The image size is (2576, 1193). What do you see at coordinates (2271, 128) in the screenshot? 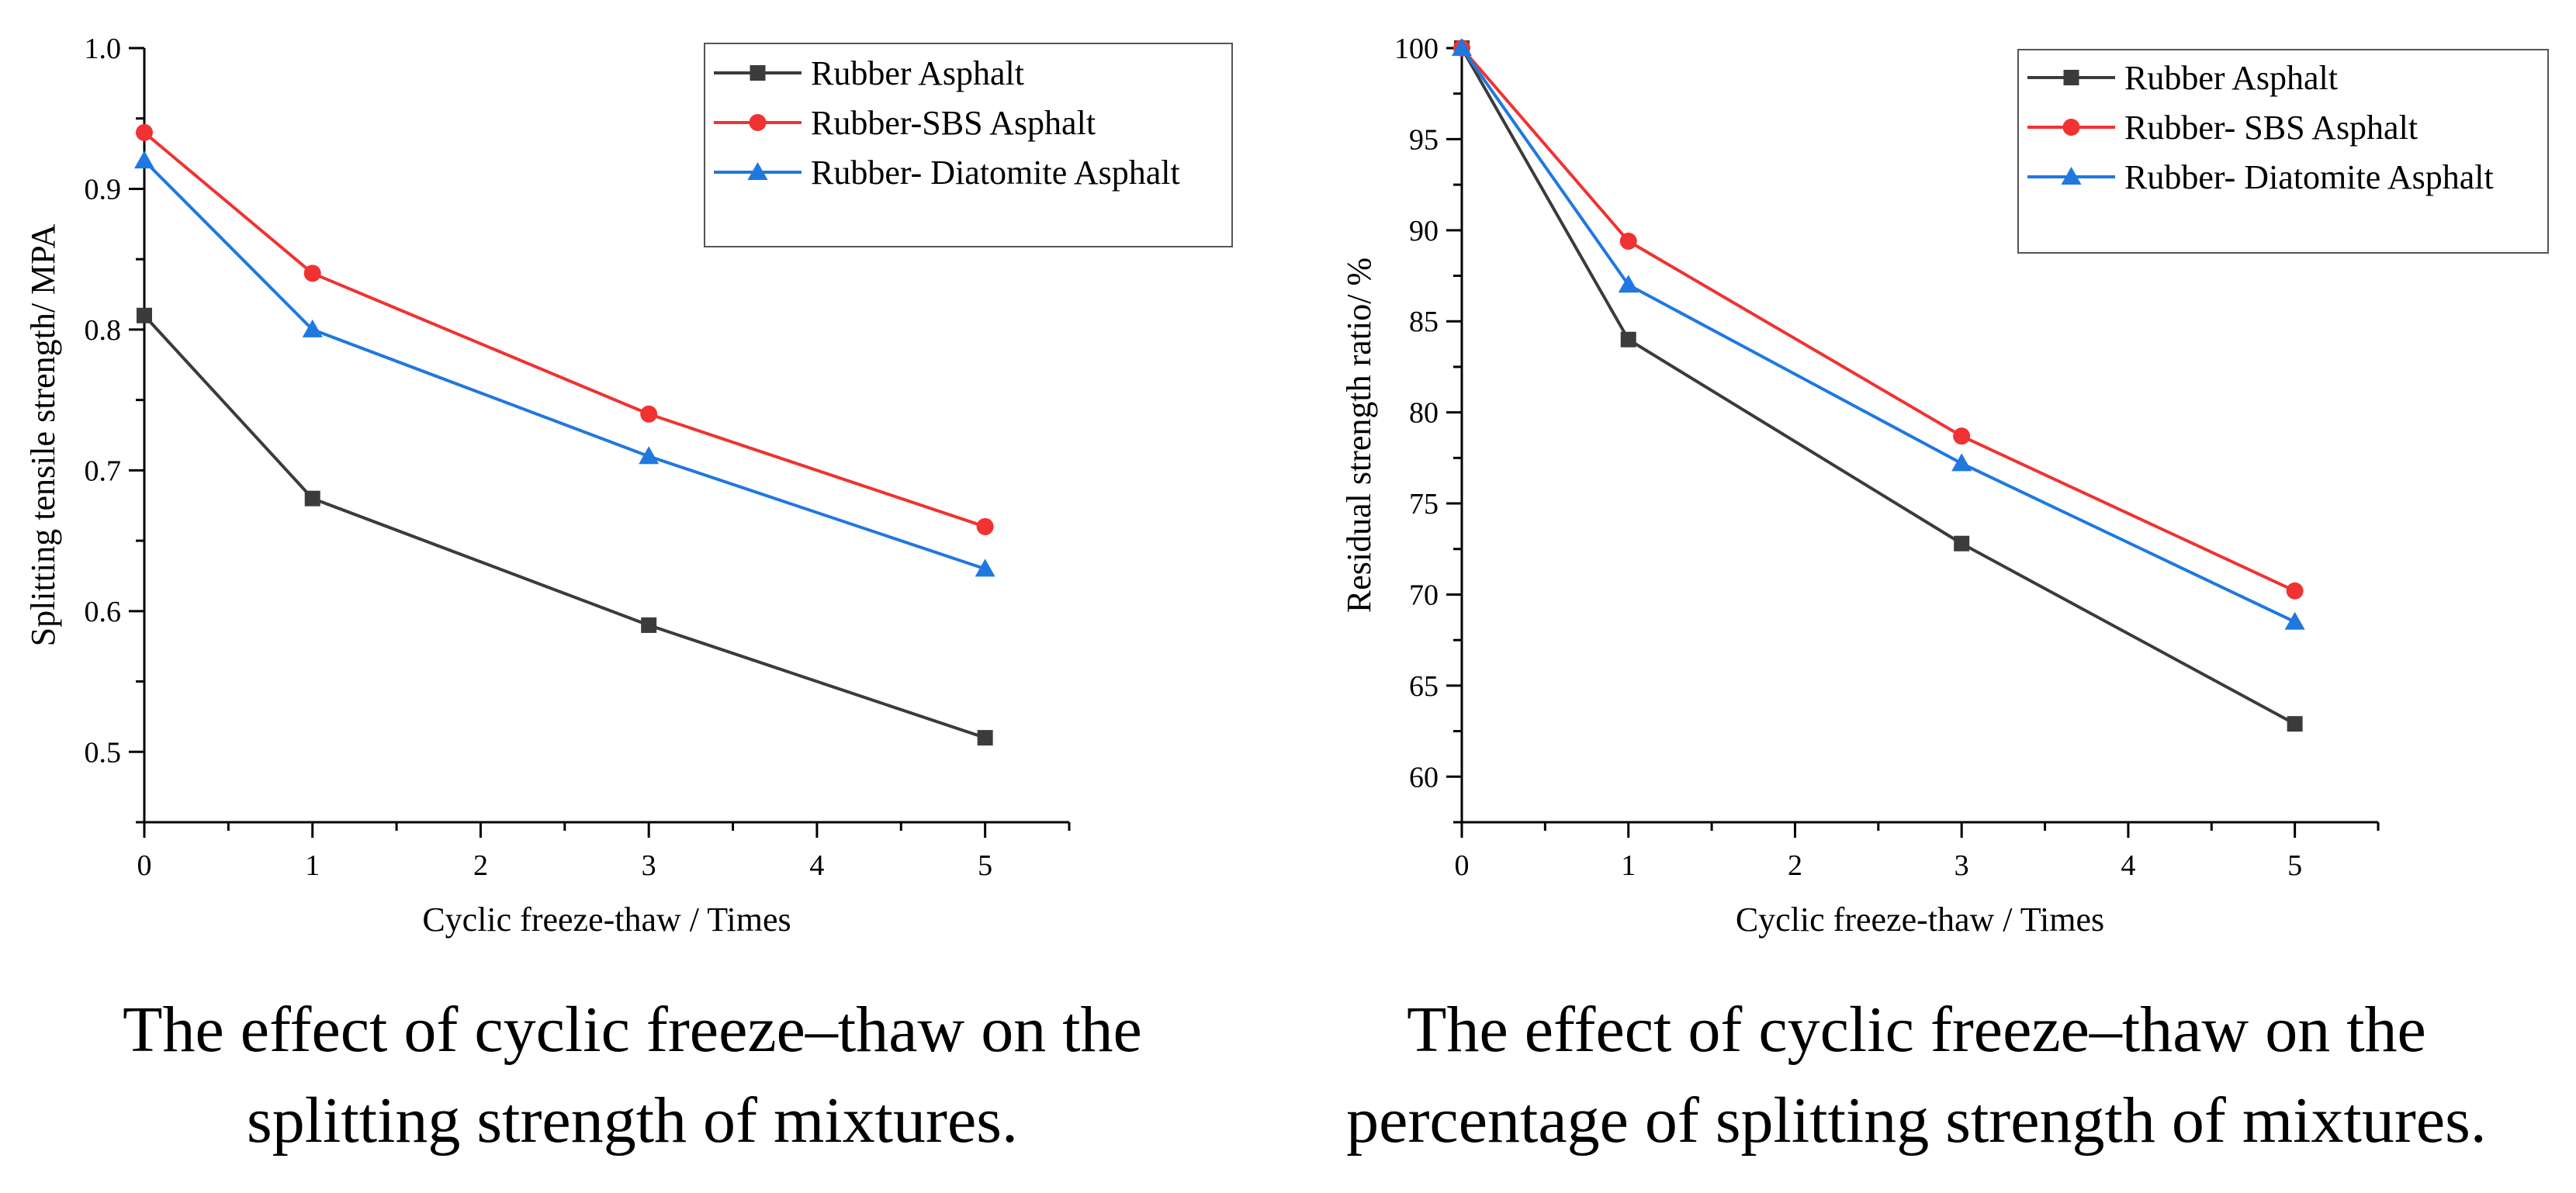
I see `legend-label: Rubber- SBS Asphalt` at bounding box center [2271, 128].